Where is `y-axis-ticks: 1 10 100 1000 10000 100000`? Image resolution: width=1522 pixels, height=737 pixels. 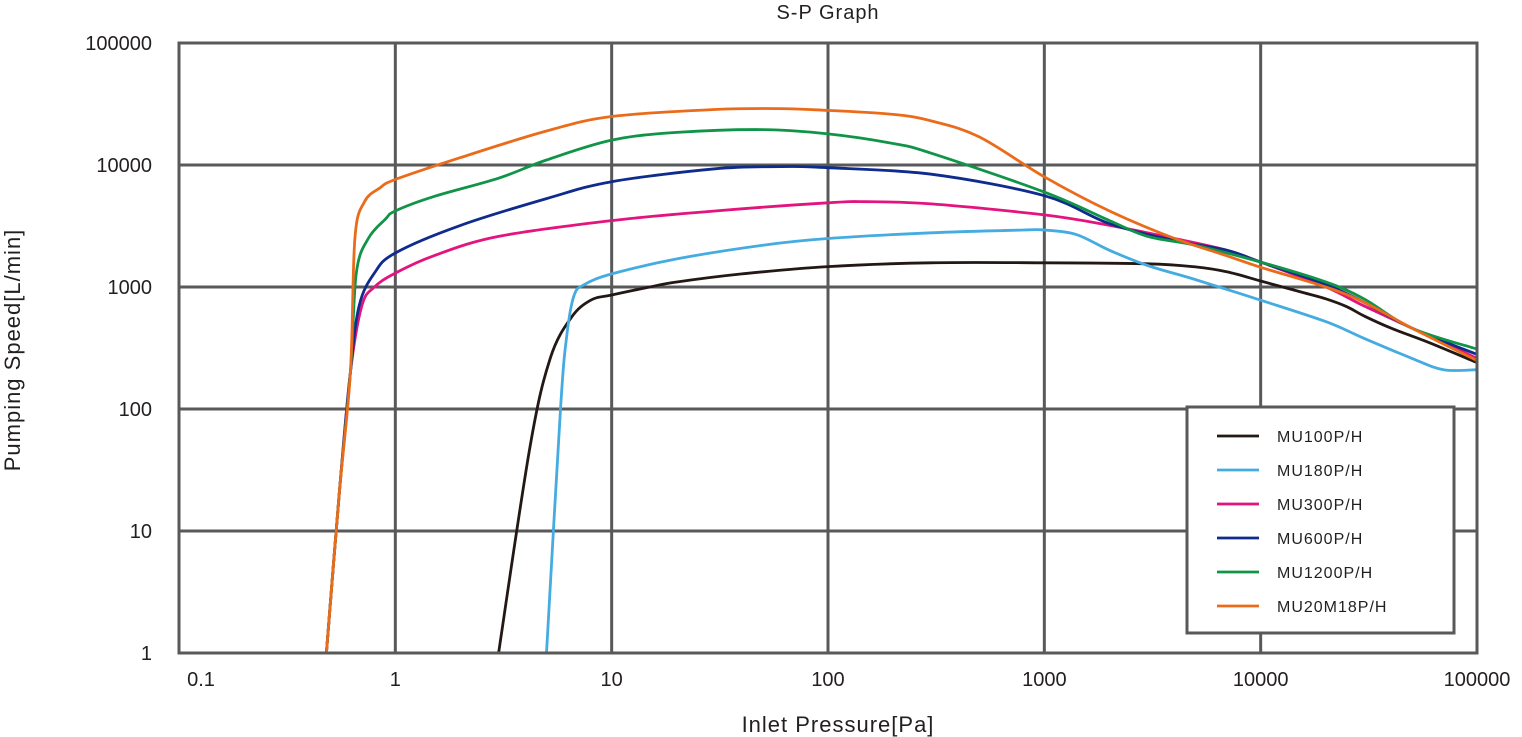 y-axis-ticks: 1 10 100 1000 10000 100000 is located at coordinates (118, 349).